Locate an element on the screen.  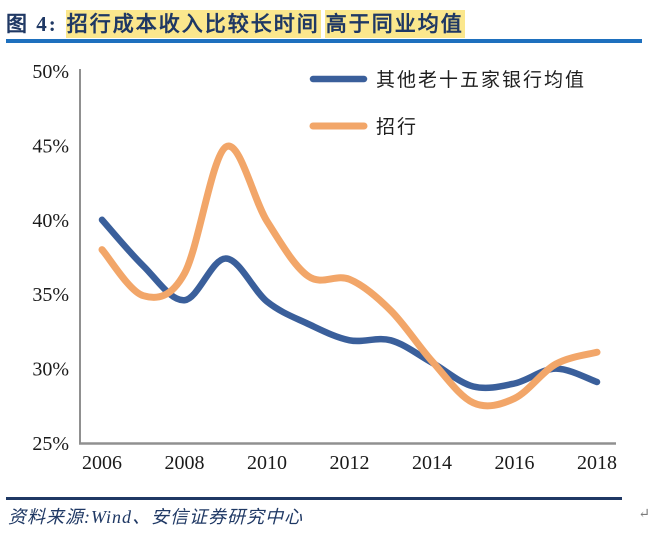
x-tick-label: 2008 is located at coordinates (185, 463).